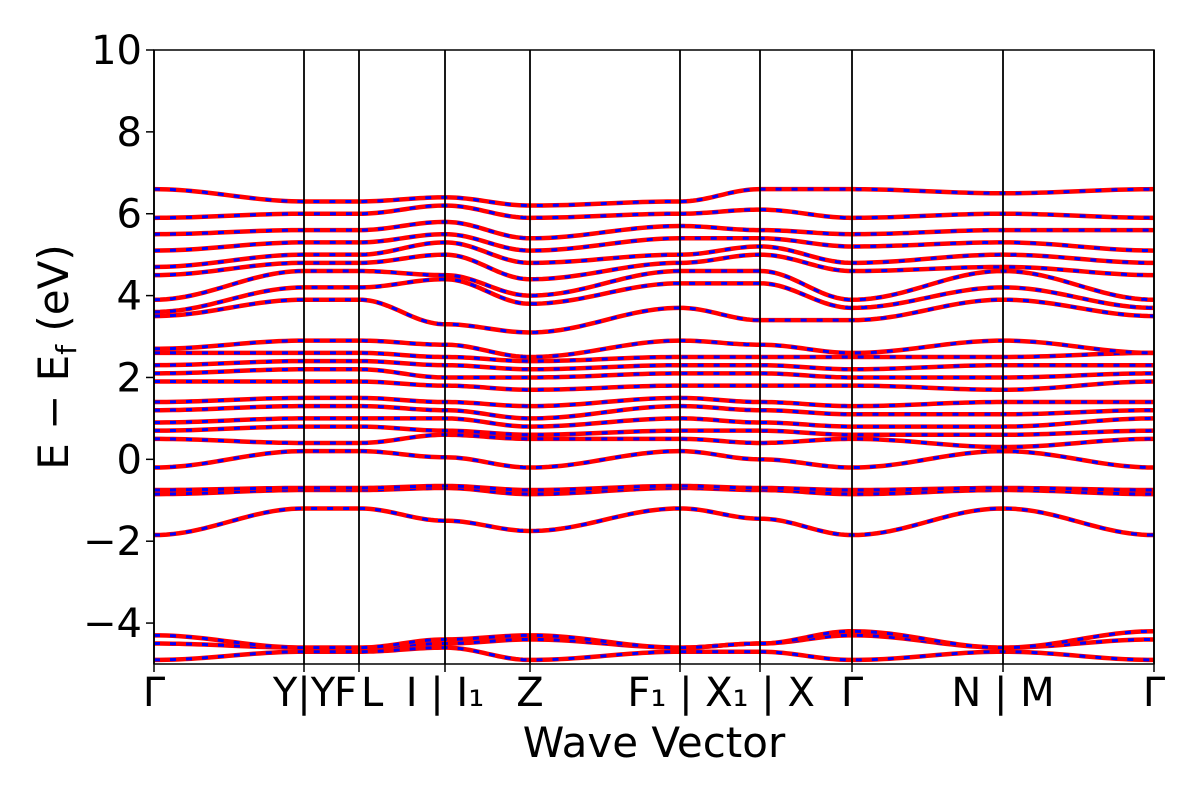 This screenshot has width=1200, height=800. Describe the element at coordinates (53, 412) in the screenshot. I see `y-axis-title-main: E − E` at that location.